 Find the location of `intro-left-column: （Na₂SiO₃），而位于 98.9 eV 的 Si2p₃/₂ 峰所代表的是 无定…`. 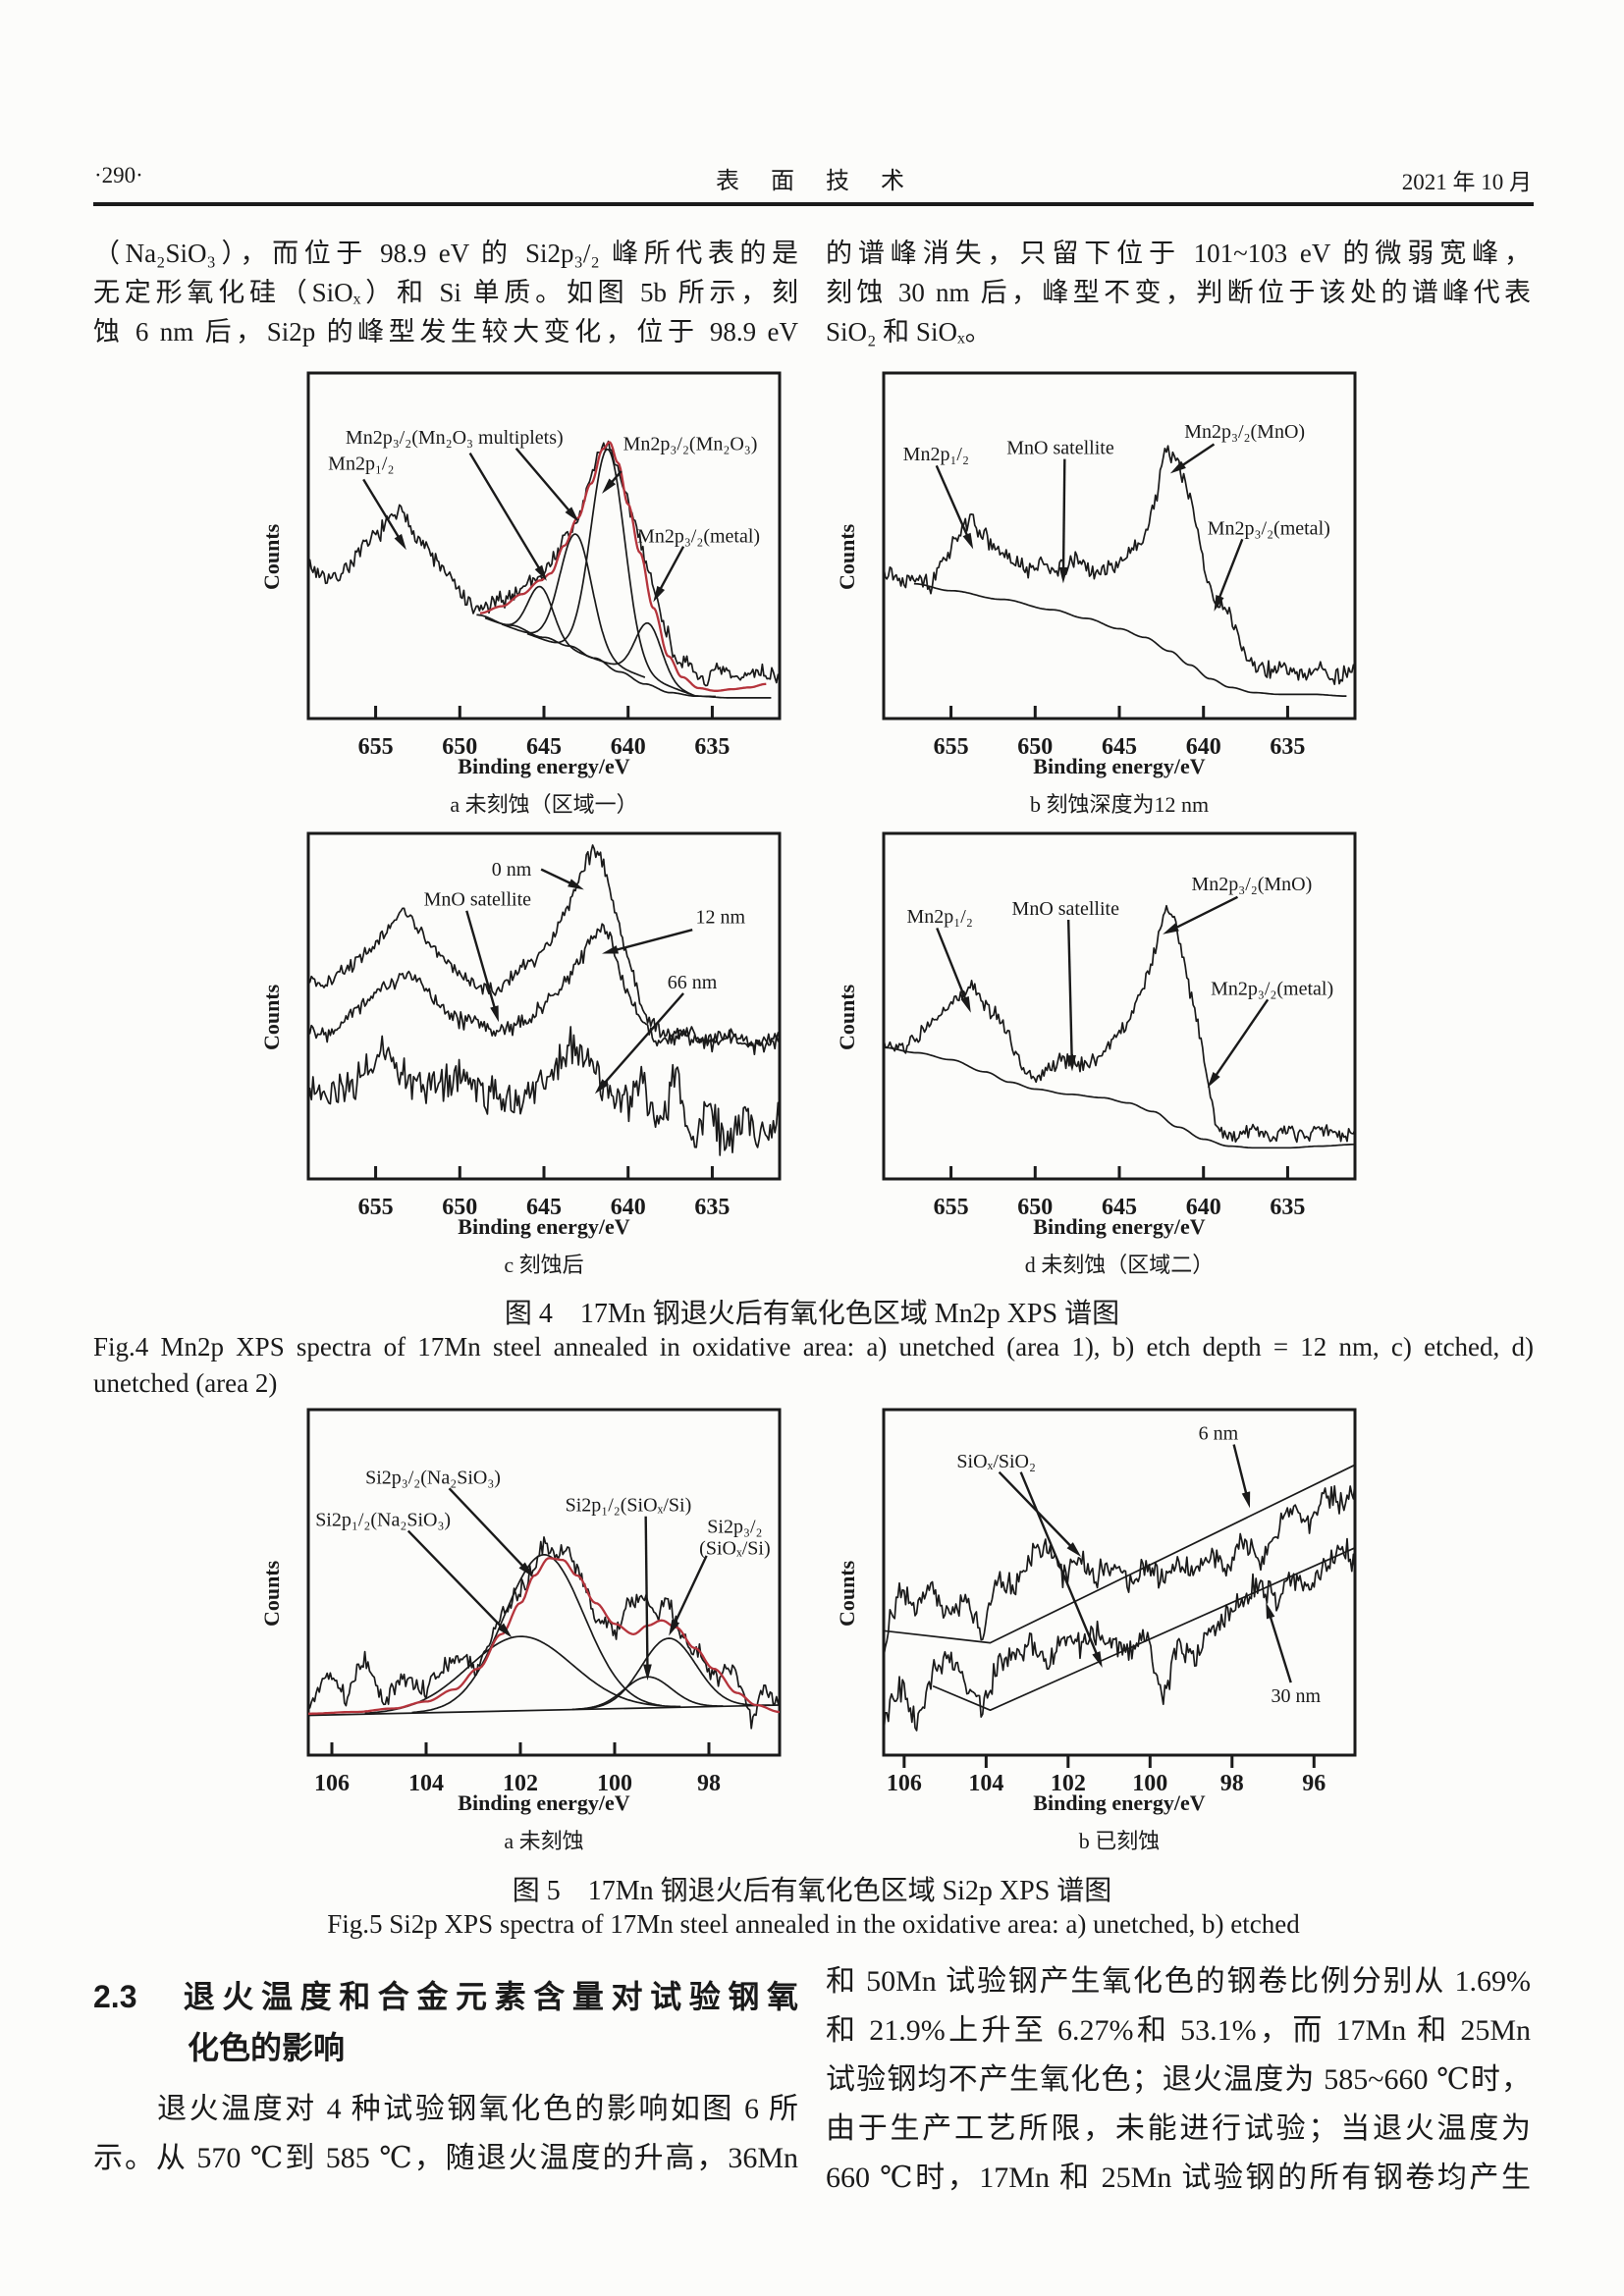

intro-left-column: （Na₂SiO₃），而位于 98.9 eV 的 Si2p₃/₂ 峰所代表的是 无定… is located at coordinates (445, 293).